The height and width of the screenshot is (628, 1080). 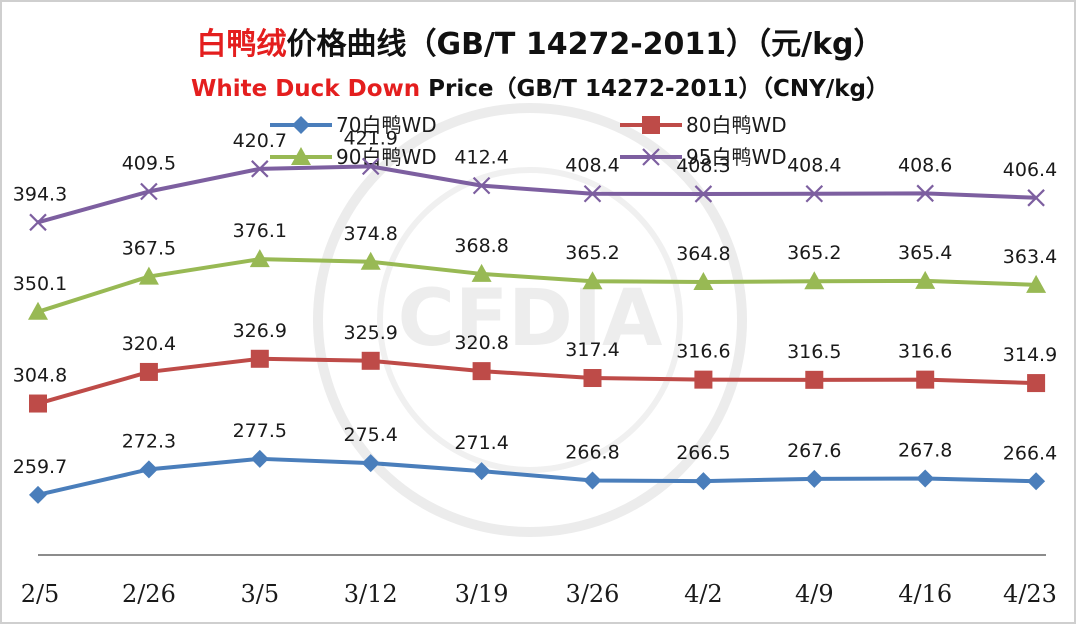 I want to click on x-tick-label: 2/26, so click(x=149, y=594).